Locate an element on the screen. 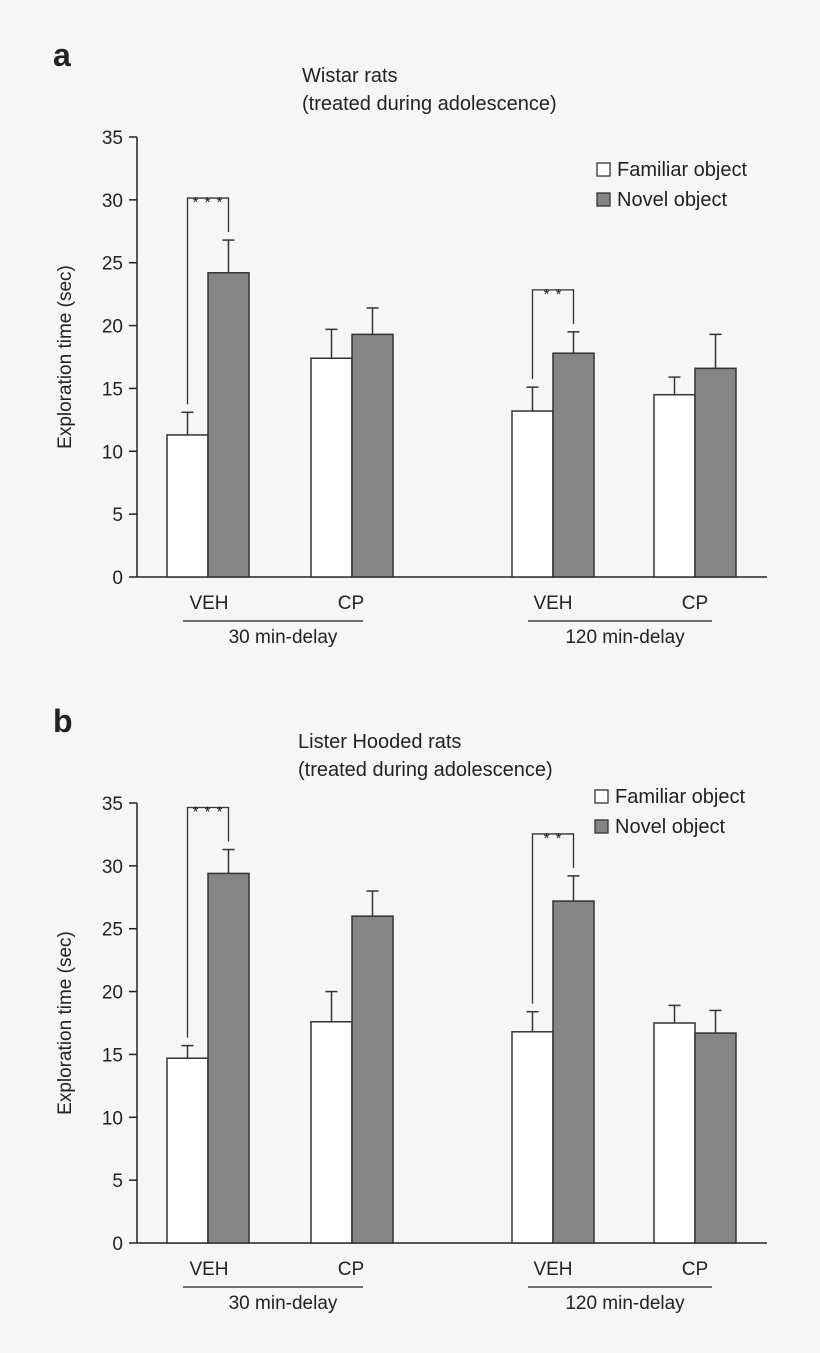  chart-title-line: Wistar rats is located at coordinates (350, 76).